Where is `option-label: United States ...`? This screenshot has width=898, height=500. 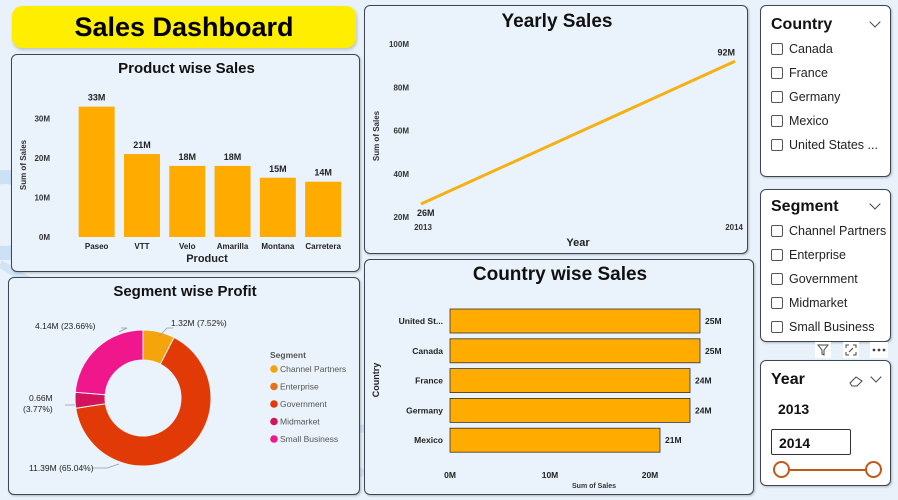
option-label: United States ... is located at coordinates (833, 145).